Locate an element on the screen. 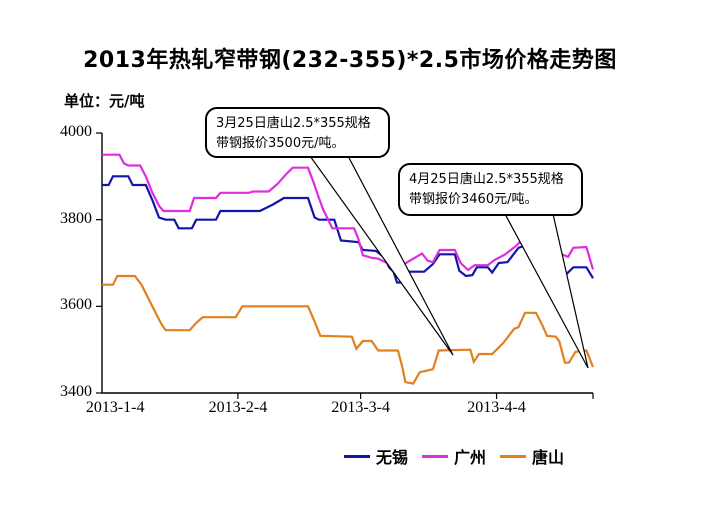 The height and width of the screenshot is (509, 722). x-axis-tick-label: 2013-1-4 is located at coordinates (115, 407).